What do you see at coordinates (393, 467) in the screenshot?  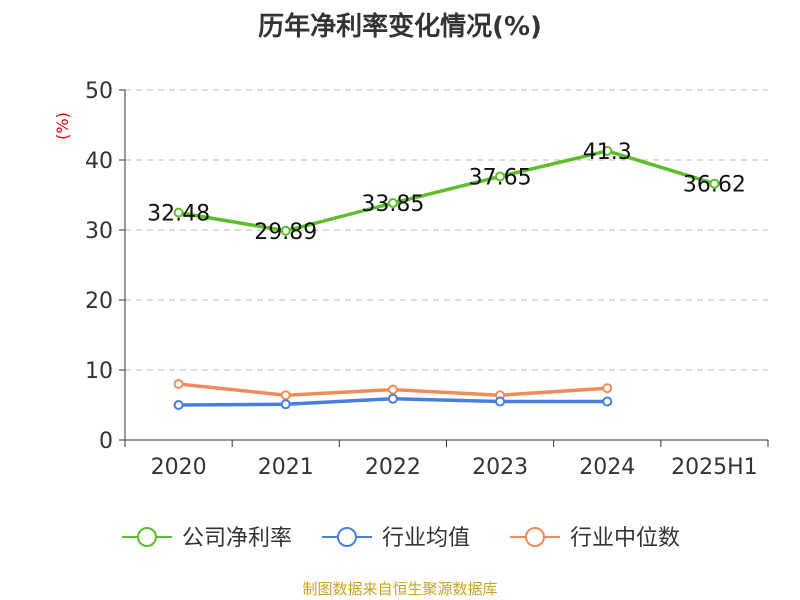 I see `x-tick-label: 2022` at bounding box center [393, 467].